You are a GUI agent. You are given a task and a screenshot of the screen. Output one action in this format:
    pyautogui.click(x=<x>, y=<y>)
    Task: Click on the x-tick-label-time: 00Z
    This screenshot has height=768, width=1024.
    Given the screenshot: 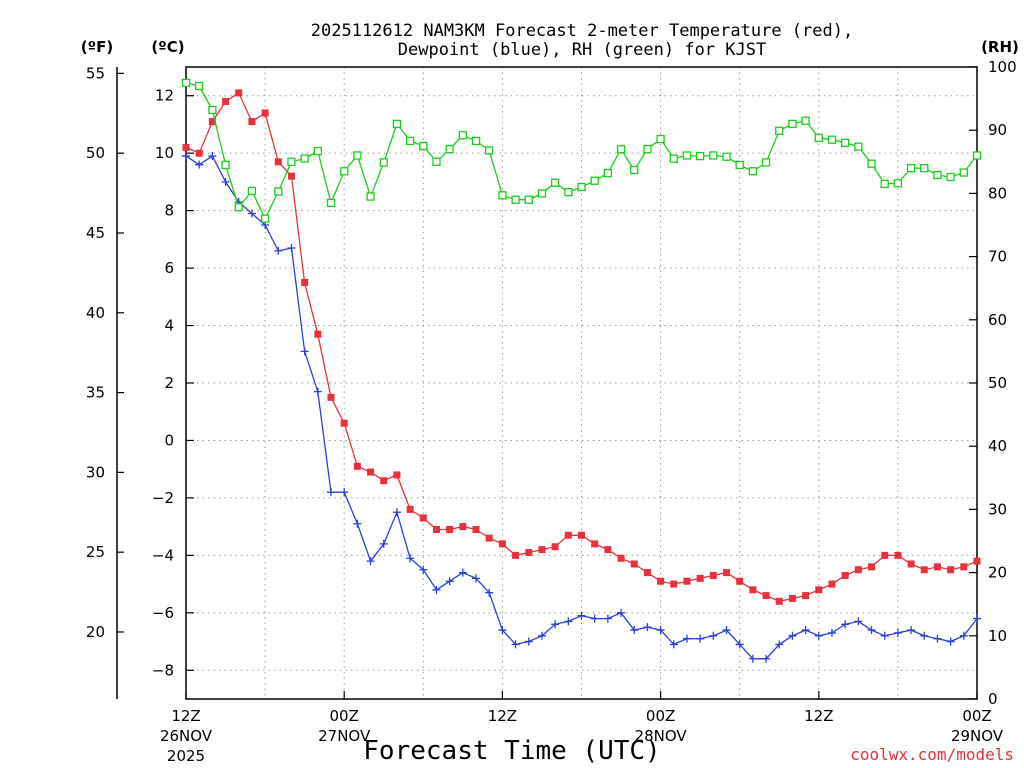 What is the action you would take?
    pyautogui.click(x=660, y=716)
    